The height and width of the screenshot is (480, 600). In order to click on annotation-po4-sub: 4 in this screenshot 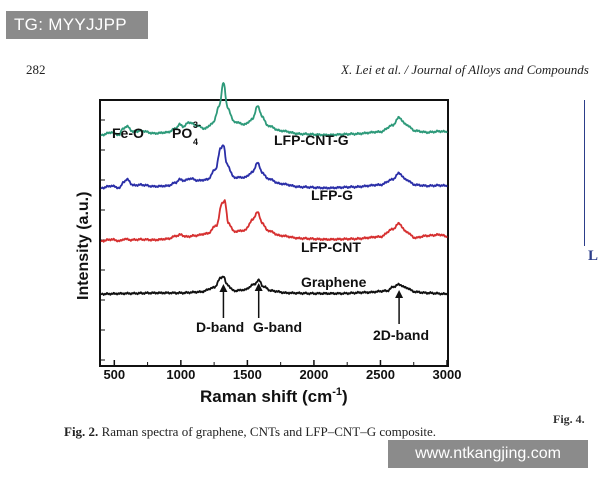, I will do `click(195, 142)`.